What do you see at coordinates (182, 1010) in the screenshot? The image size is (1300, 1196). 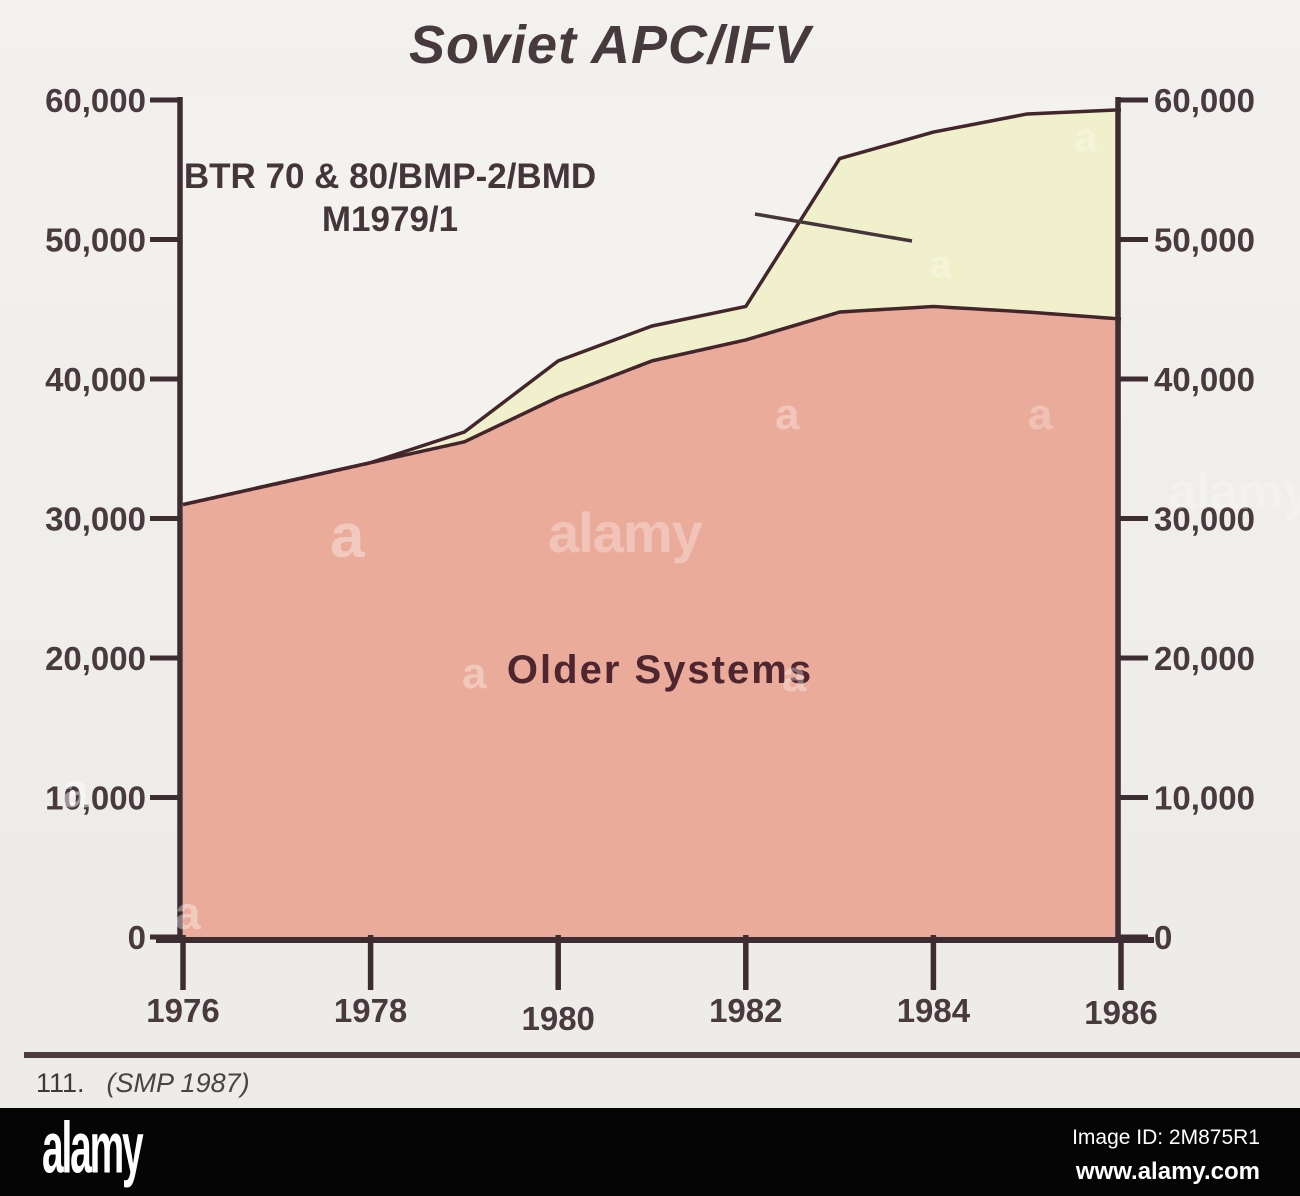 I see `x-tick-label: 1976` at bounding box center [182, 1010].